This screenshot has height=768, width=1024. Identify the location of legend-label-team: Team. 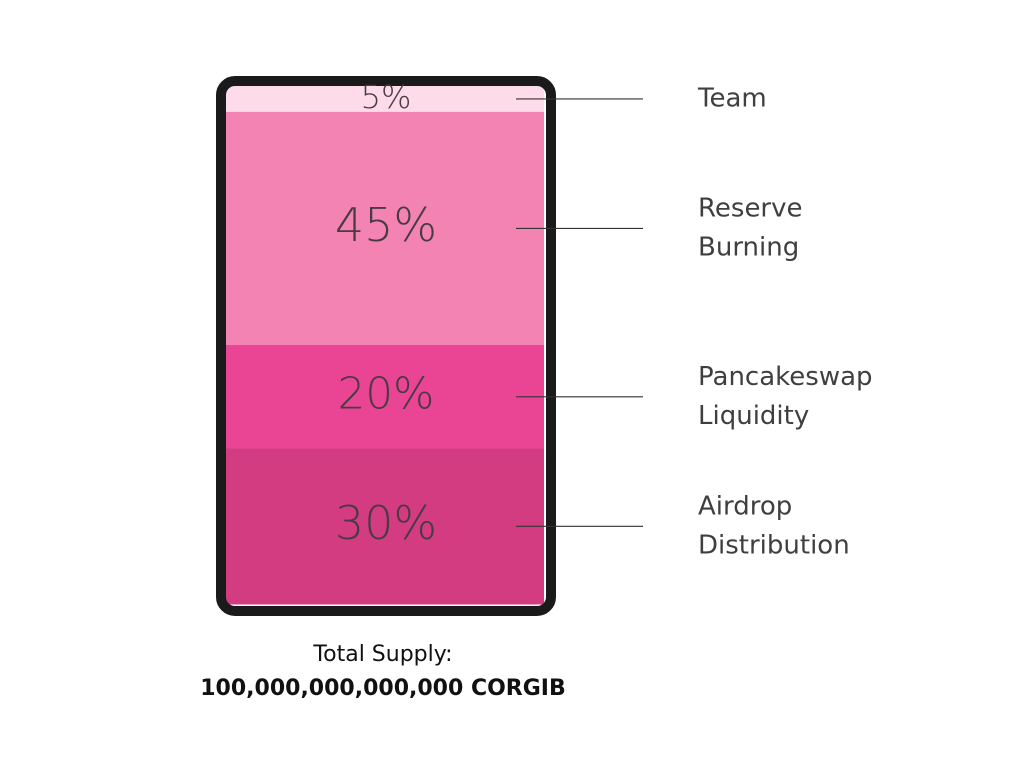
(732, 98).